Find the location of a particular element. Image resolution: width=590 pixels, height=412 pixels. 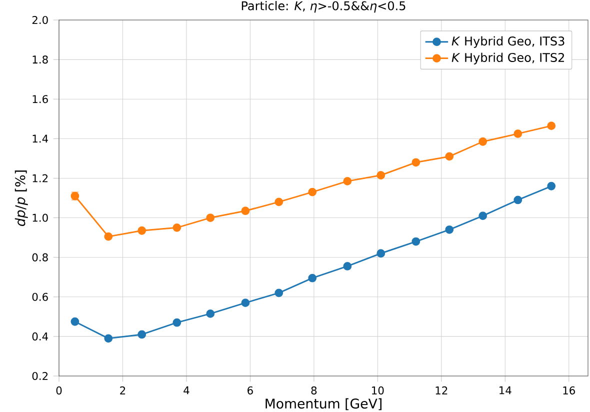

x-axis-title: Momentum [GeV] is located at coordinates (324, 404).